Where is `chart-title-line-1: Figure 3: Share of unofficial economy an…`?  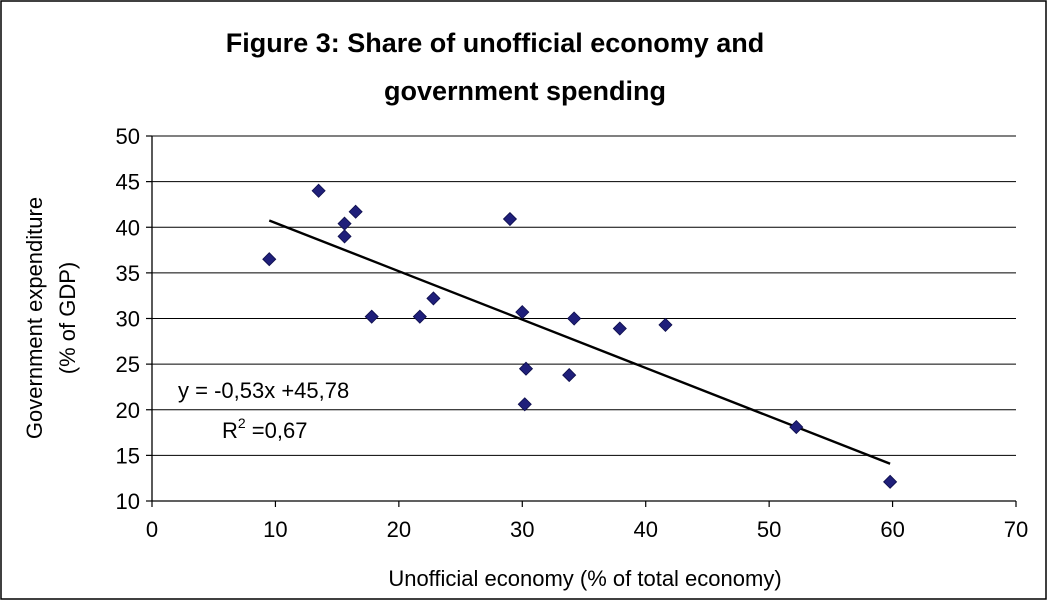
chart-title-line-1: Figure 3: Share of unofficial economy an… is located at coordinates (495, 43).